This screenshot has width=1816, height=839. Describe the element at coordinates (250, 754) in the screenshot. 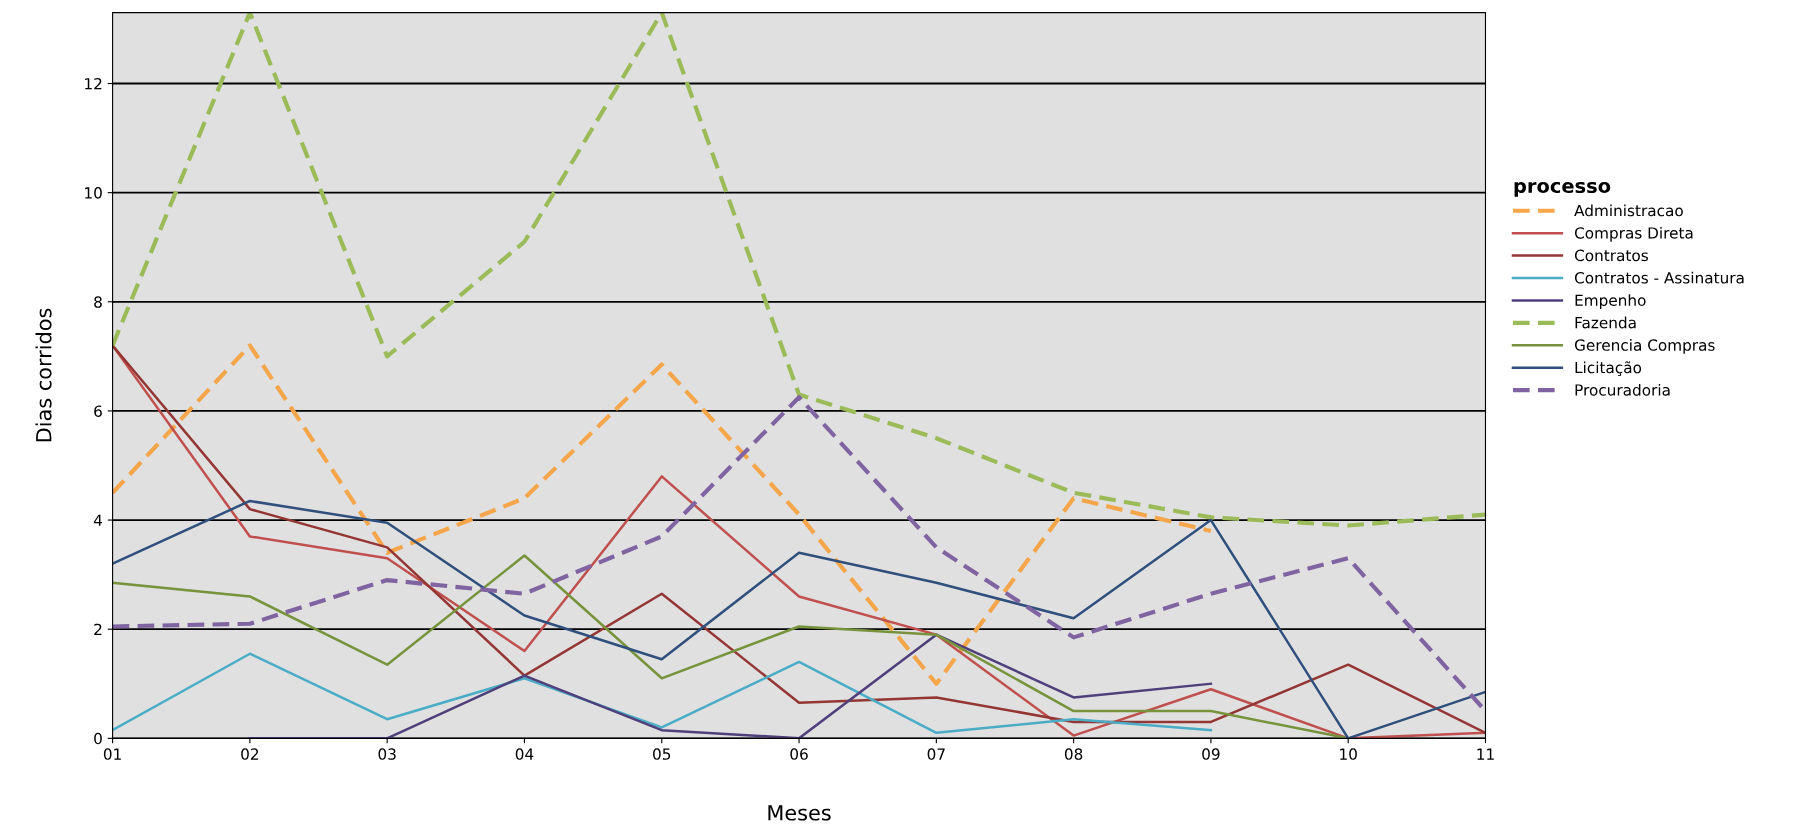

I see `x-tick-label: 02` at that location.